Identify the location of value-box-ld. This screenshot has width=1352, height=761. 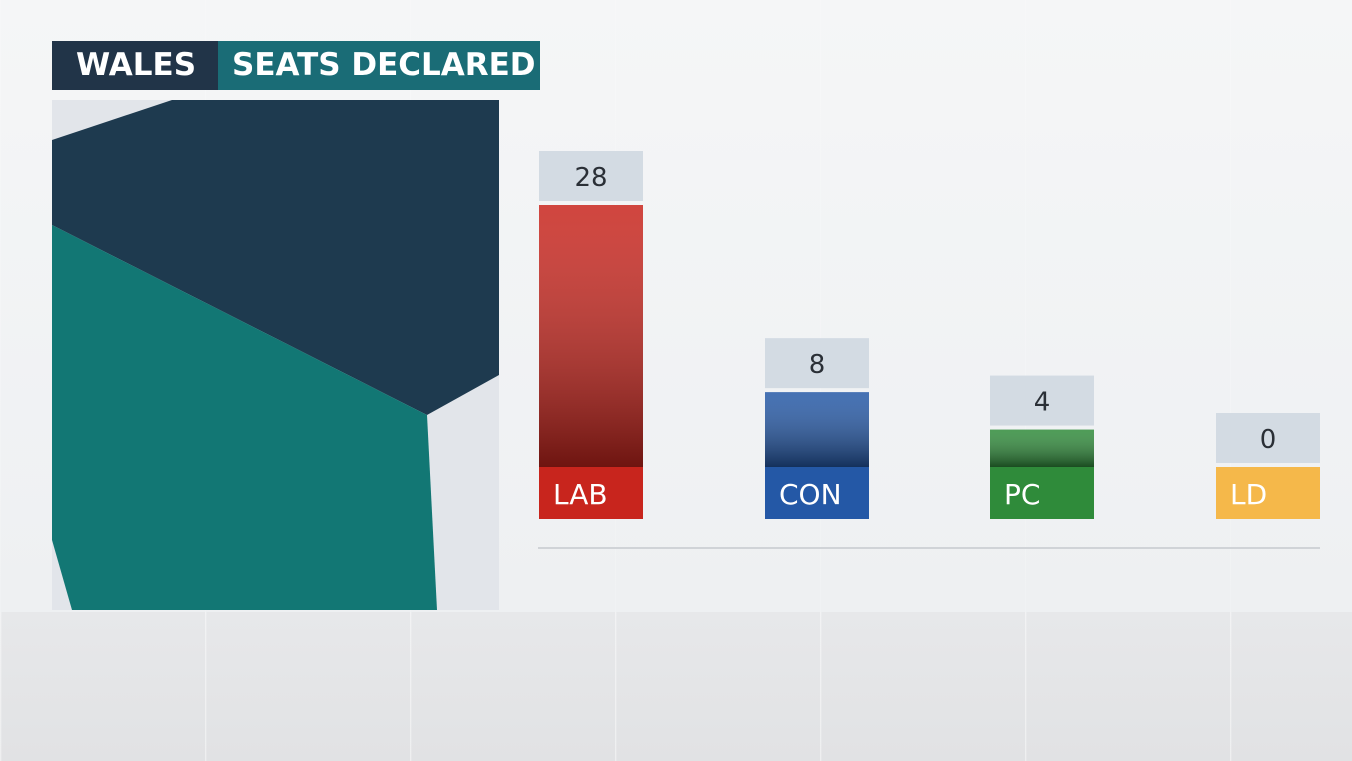
(1268, 438).